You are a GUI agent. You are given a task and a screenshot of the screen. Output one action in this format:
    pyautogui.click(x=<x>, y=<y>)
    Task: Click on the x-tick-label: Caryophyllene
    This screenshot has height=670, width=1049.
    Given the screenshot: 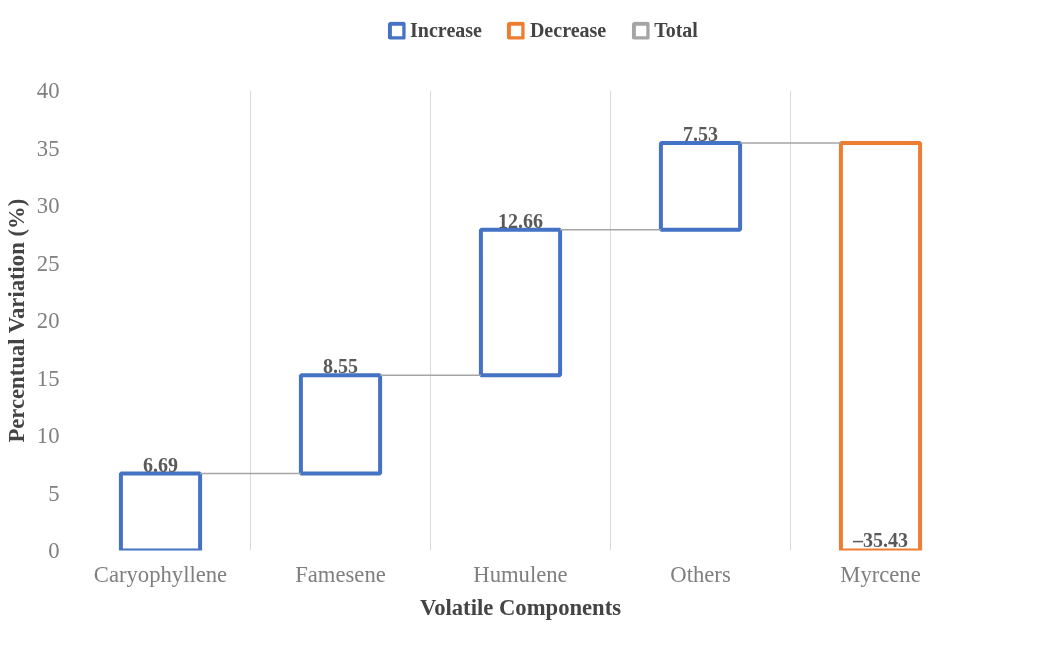 What is the action you would take?
    pyautogui.click(x=160, y=574)
    